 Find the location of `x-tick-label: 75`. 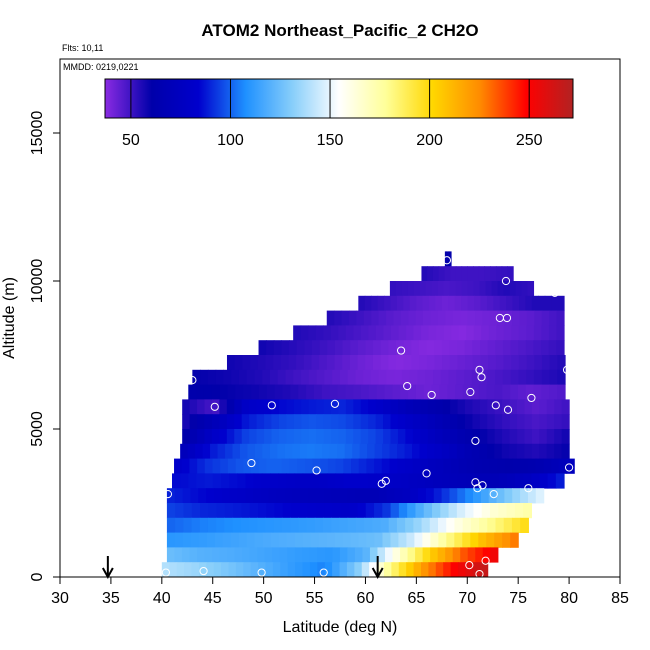

x-tick-label: 75 is located at coordinates (518, 598).